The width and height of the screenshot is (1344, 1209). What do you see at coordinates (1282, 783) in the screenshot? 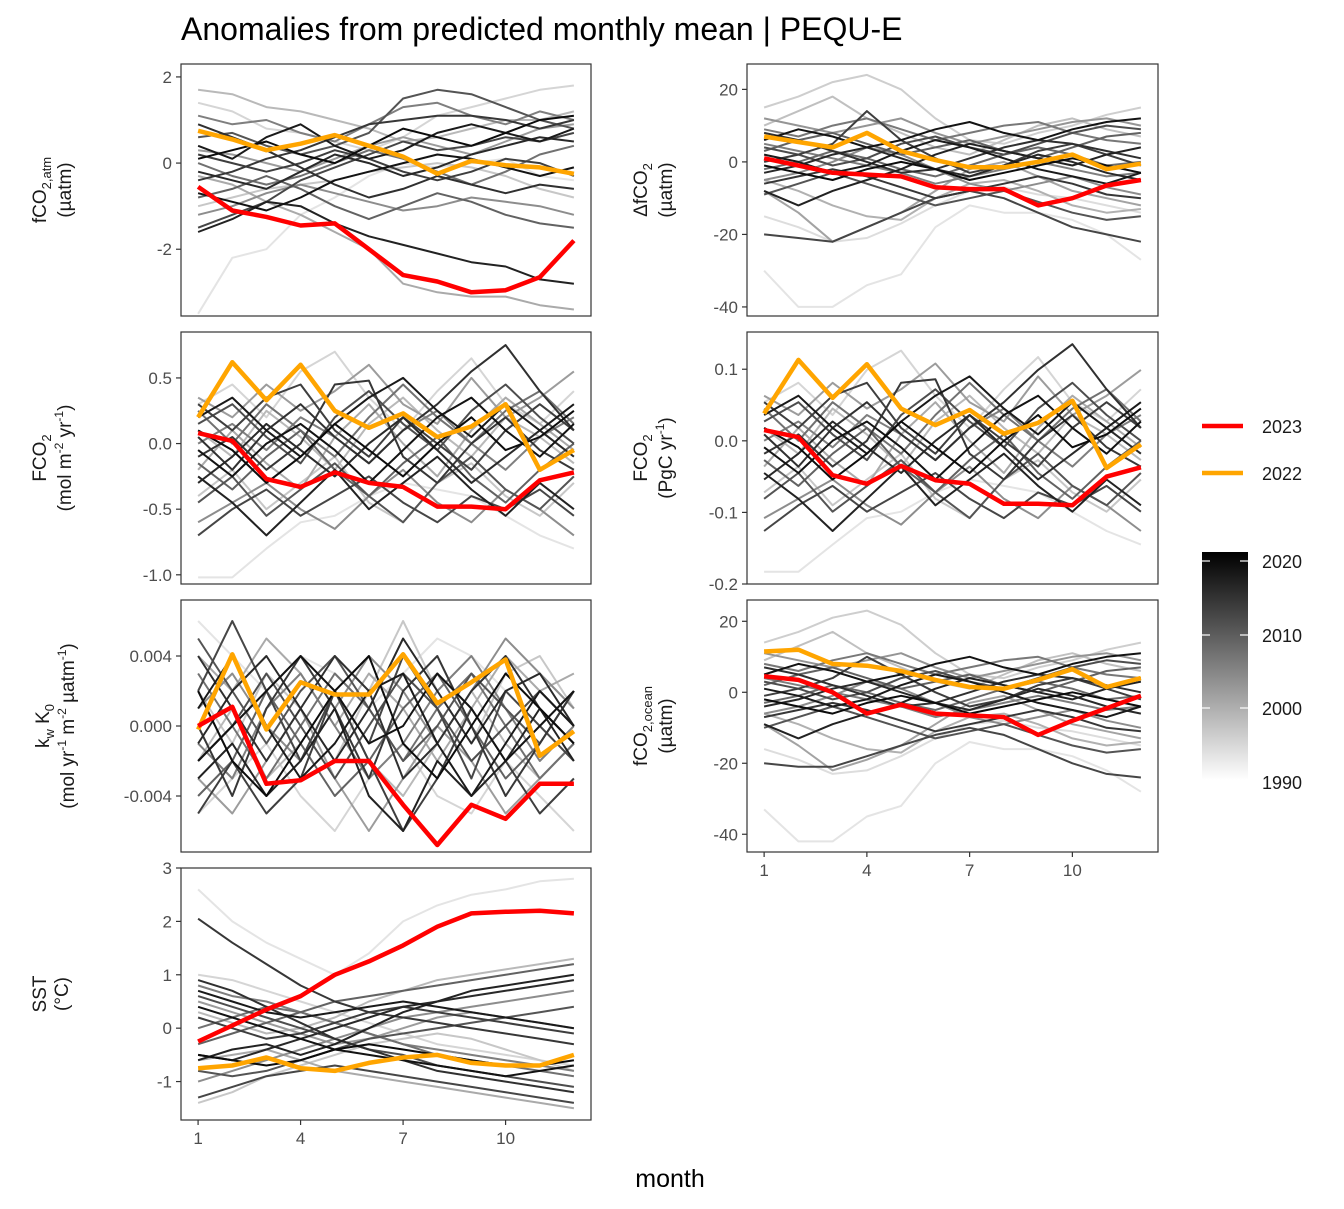
I see `colorbar-label: 1990` at bounding box center [1282, 783].